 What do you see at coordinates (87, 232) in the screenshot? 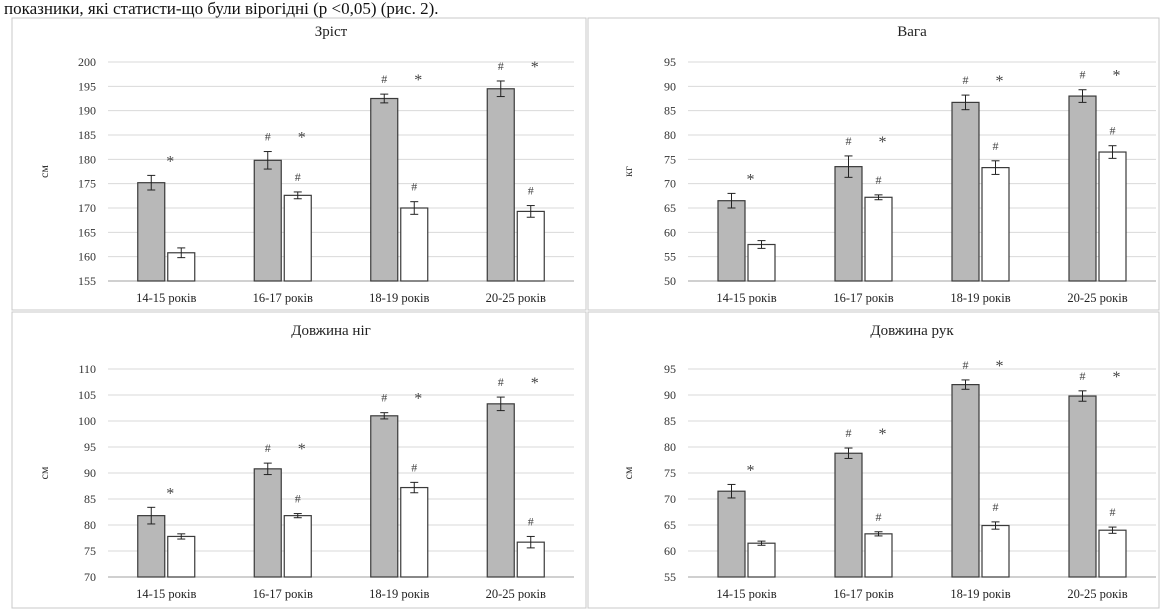
I see `y-tick-label: 165` at bounding box center [87, 232].